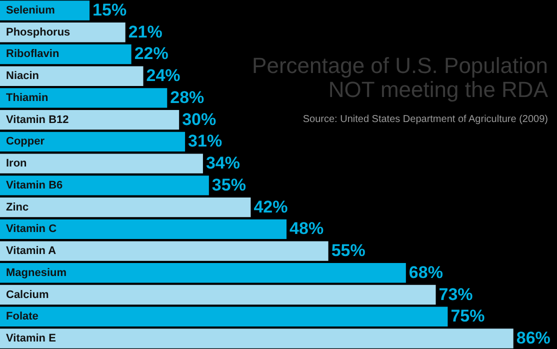  What do you see at coordinates (205, 141) in the screenshot?
I see `data-label: 31%` at bounding box center [205, 141].